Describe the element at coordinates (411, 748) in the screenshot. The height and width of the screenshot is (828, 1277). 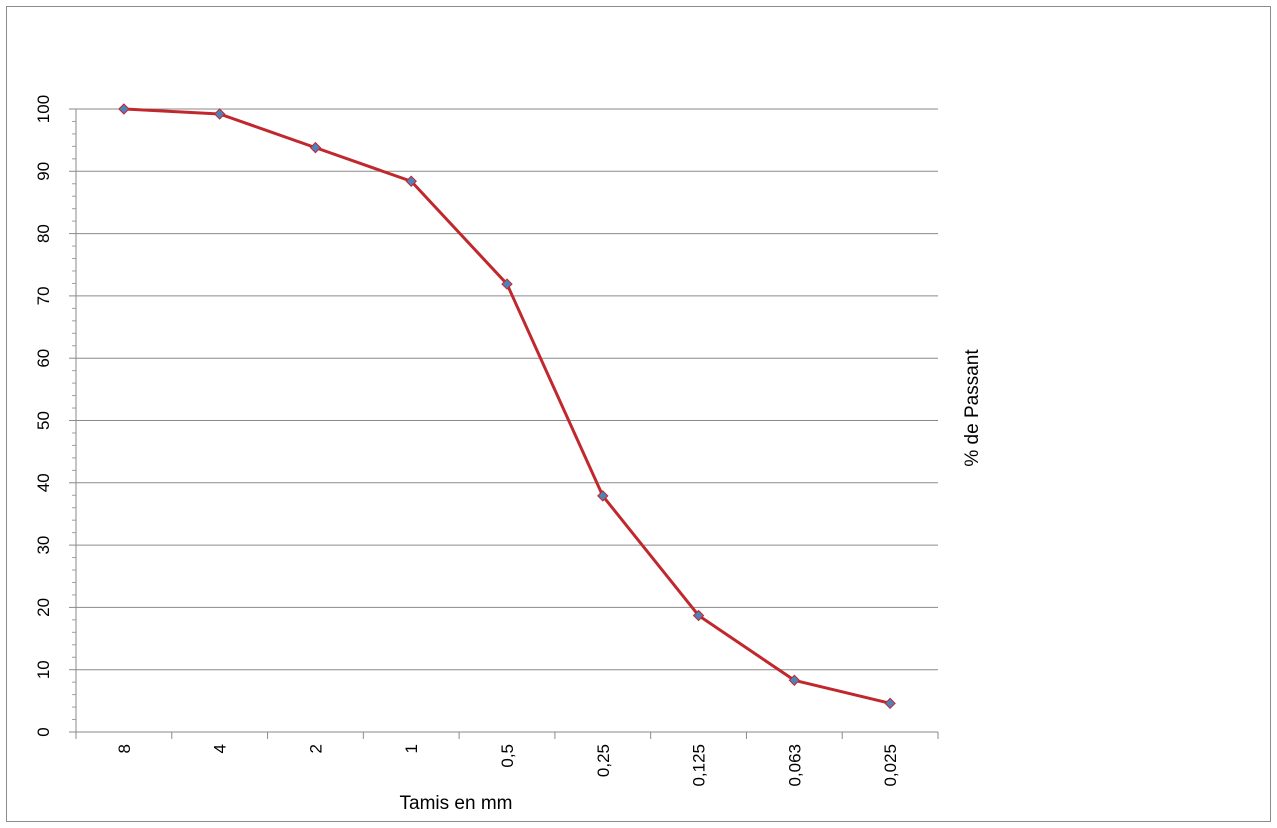
I see `x-tick-label: 1` at that location.